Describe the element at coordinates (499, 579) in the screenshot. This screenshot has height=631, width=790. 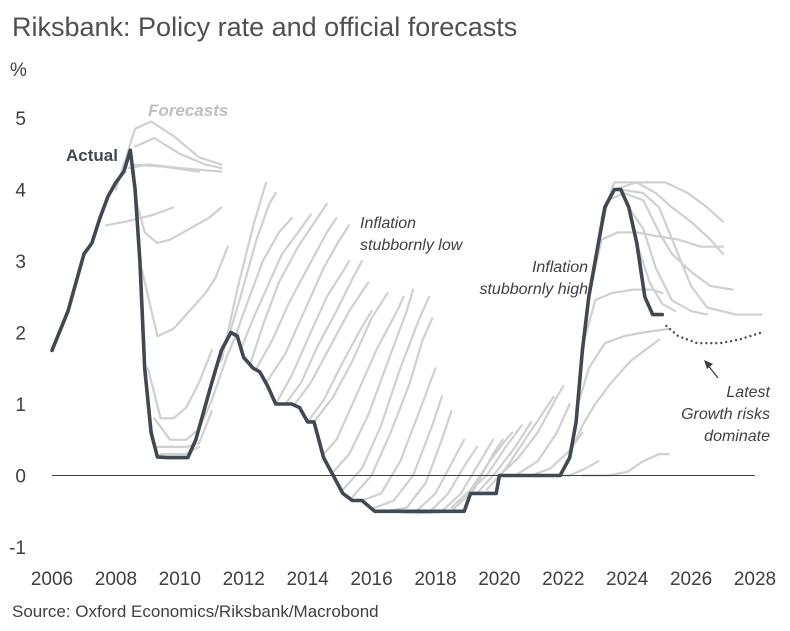
I see `x-tick-label: 2020` at that location.